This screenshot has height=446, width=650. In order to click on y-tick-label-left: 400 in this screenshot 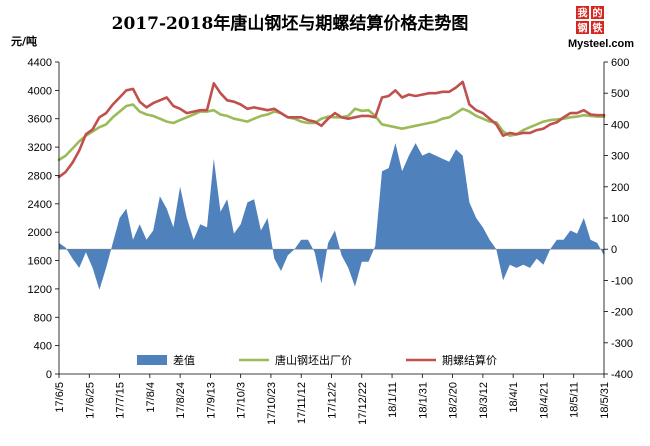, I will do `click(43, 347)`.